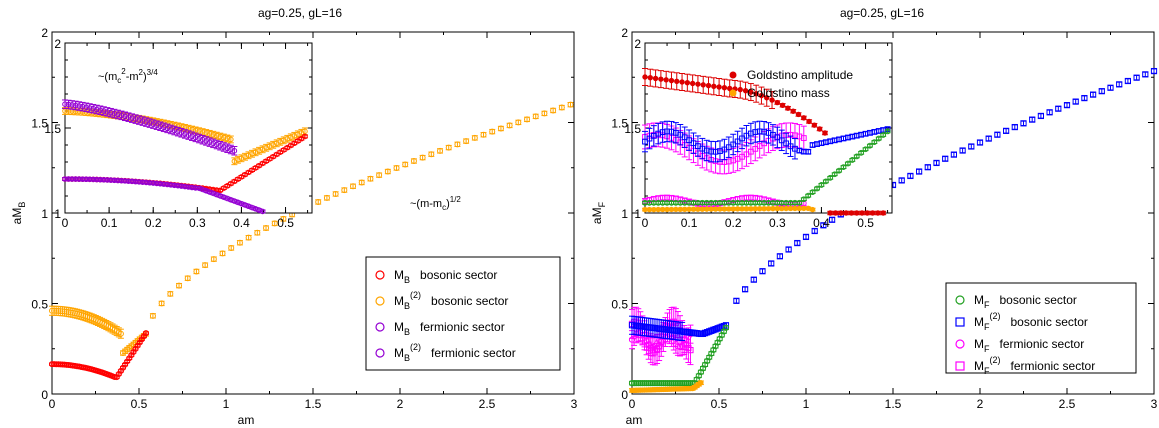  I want to click on right-x-tick-label: 1.5, so click(893, 404).